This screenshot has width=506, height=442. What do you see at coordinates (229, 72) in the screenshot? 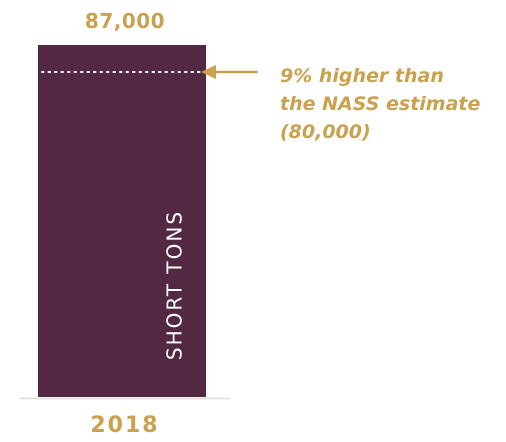
I see `annotation-arrow` at bounding box center [229, 72].